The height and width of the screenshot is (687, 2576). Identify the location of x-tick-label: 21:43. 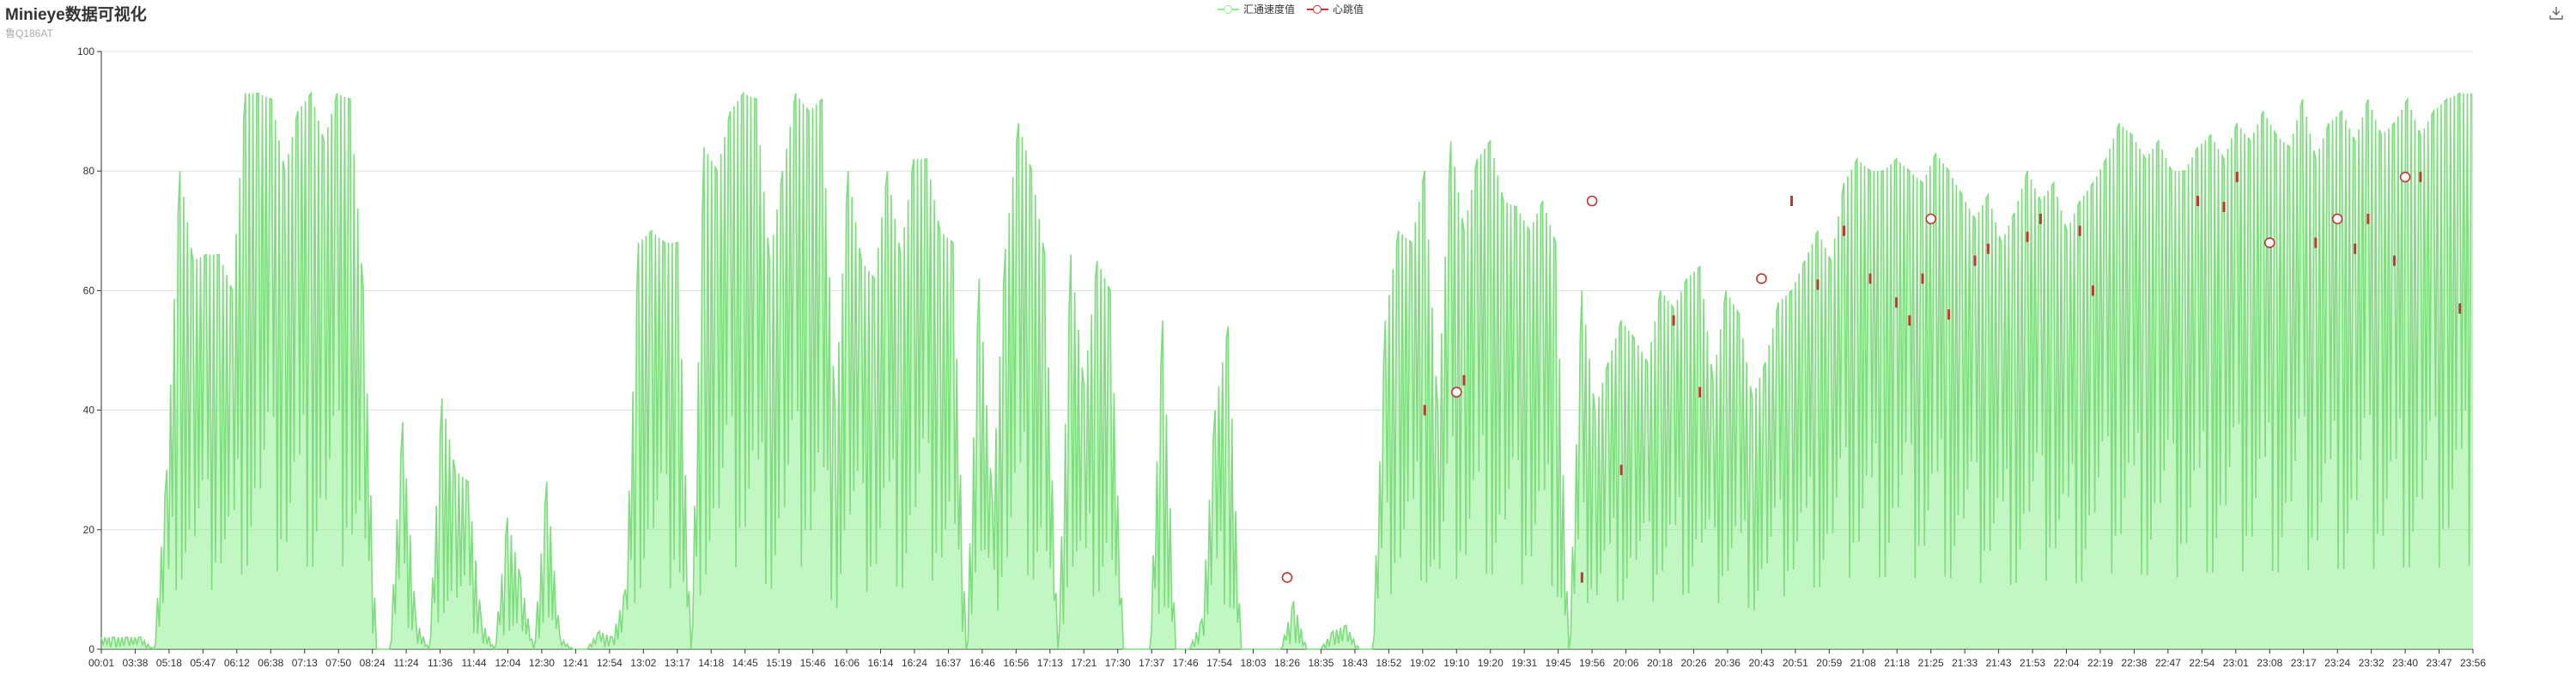
(1999, 663).